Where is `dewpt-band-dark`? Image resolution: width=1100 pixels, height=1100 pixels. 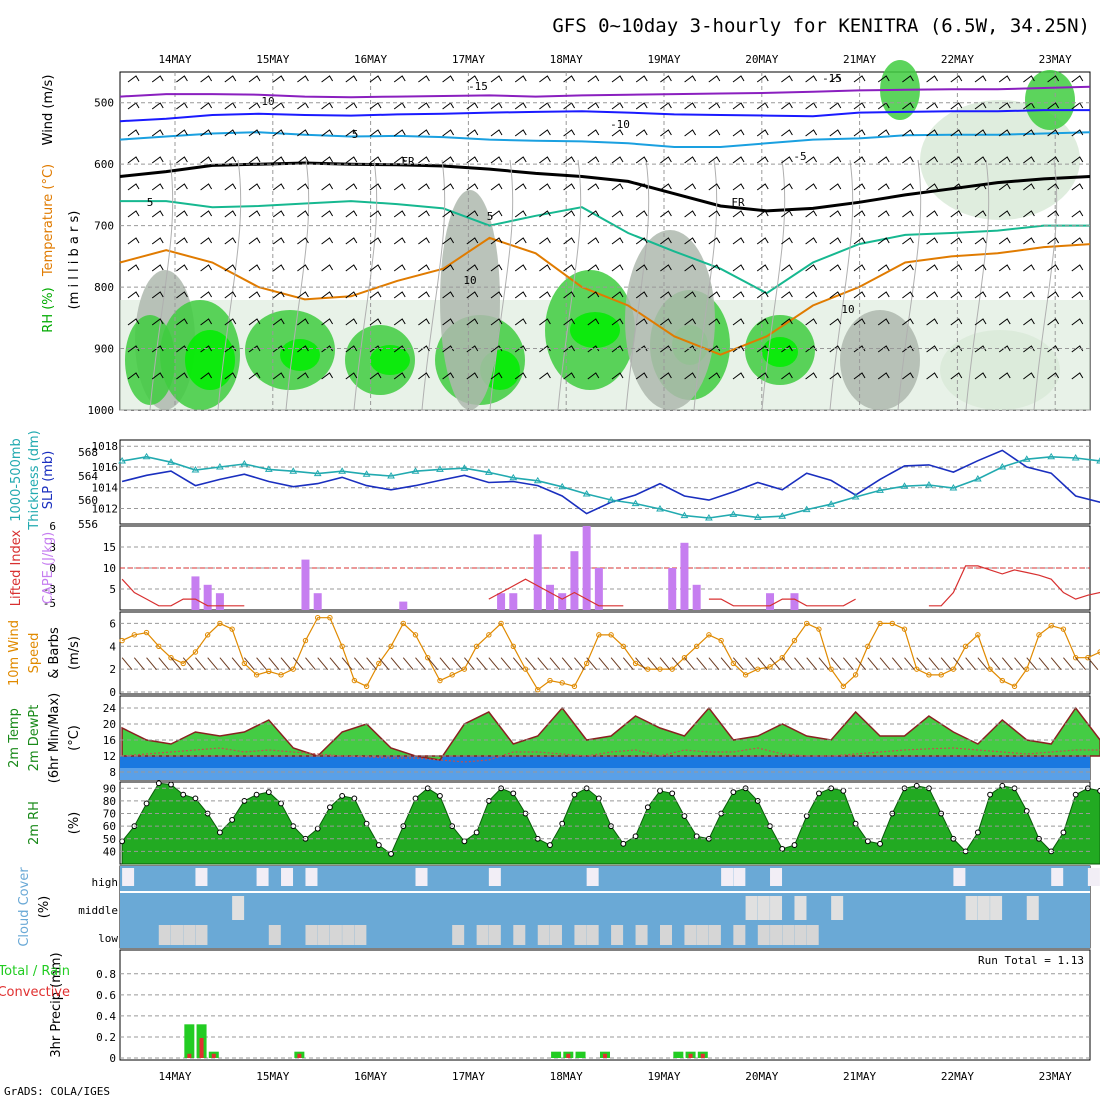 dewpt-band-dark is located at coordinates (605, 762).